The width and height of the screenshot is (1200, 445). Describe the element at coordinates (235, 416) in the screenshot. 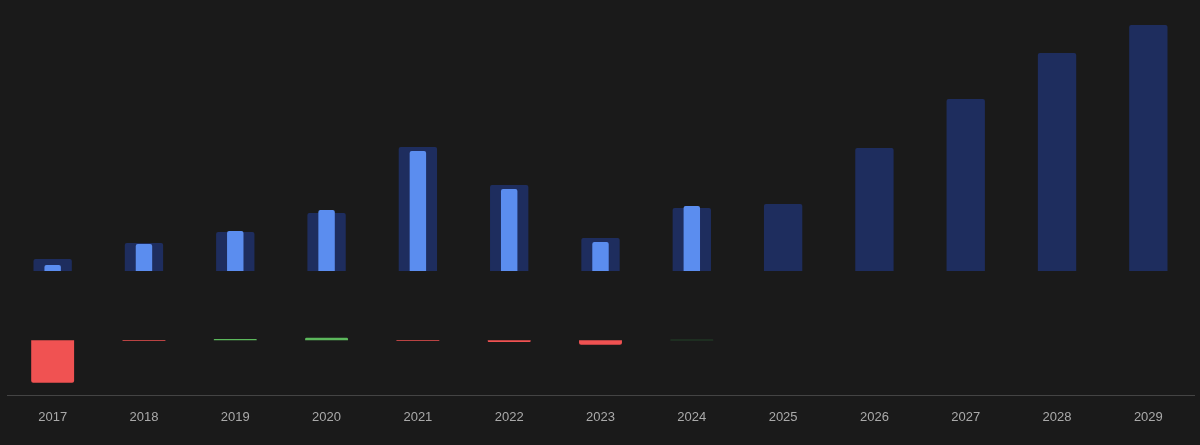

I see `x-tick-label: 2019` at that location.